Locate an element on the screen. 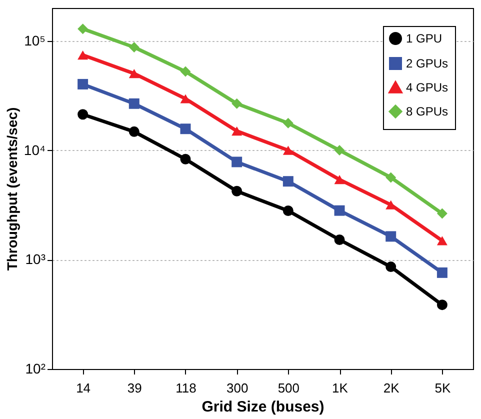 The width and height of the screenshot is (481, 419). x-axis-title: Grid Size (buses) is located at coordinates (263, 407).